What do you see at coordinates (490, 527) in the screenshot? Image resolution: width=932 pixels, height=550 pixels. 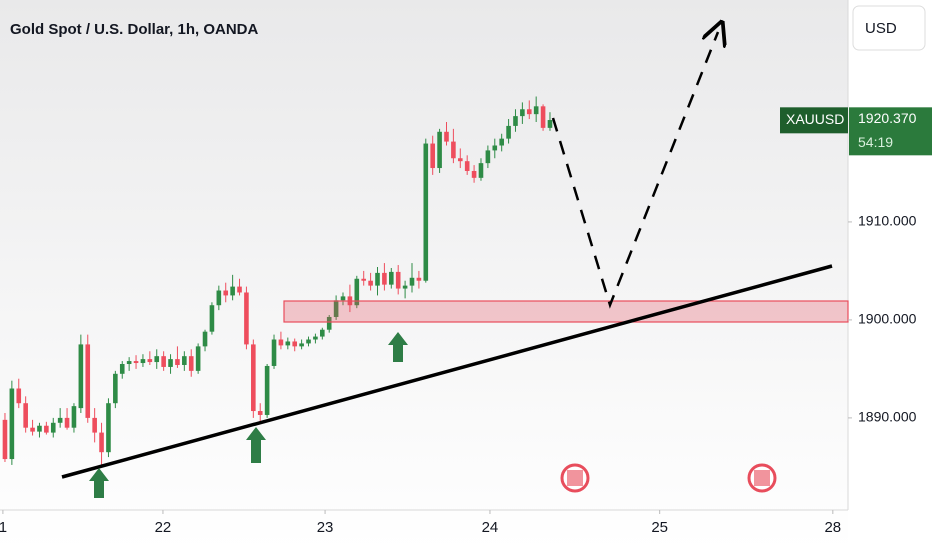 I see `x-tick-label: 24` at bounding box center [490, 527].